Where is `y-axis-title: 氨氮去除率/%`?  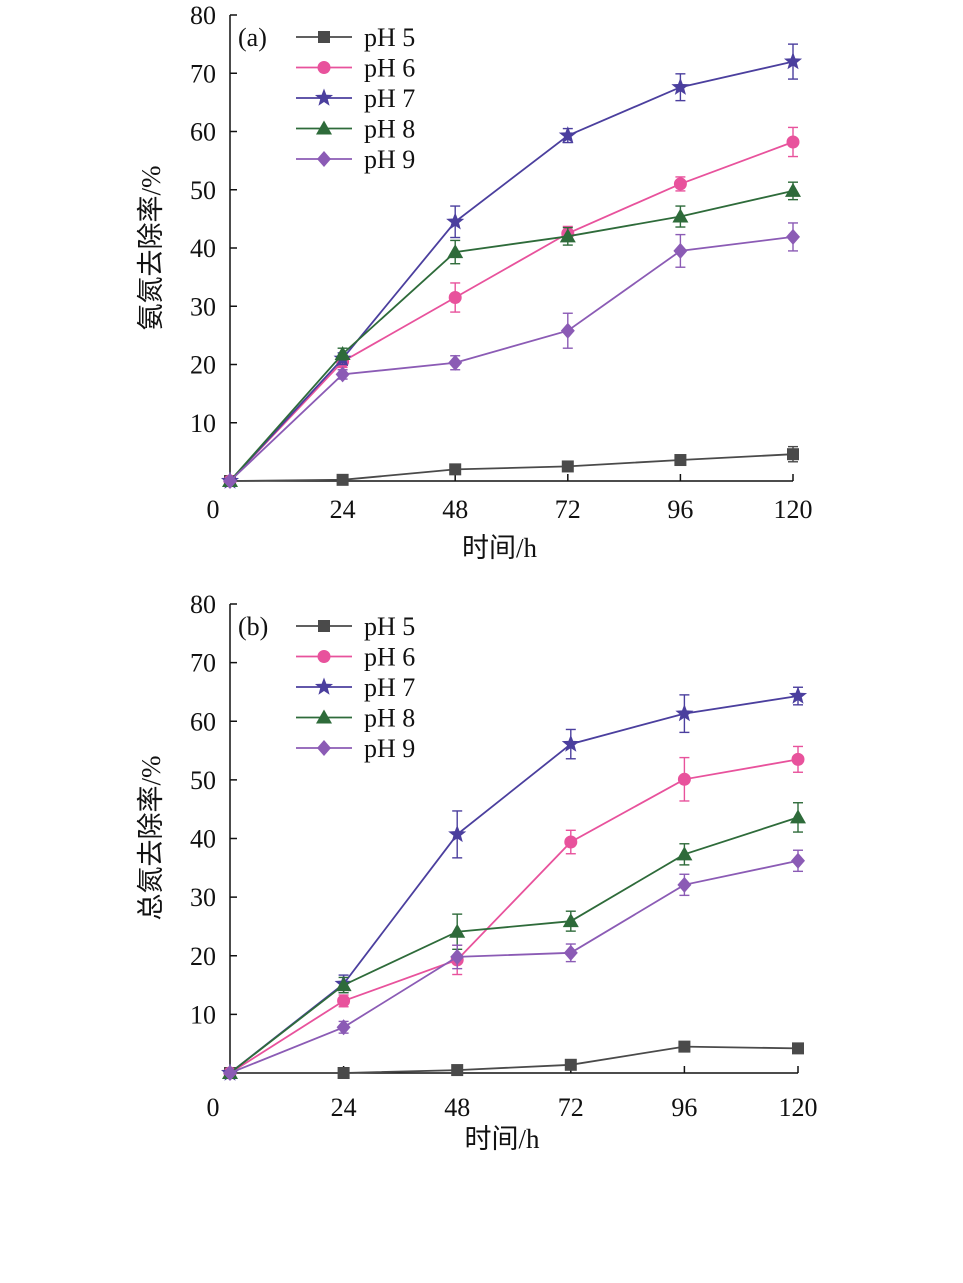
y-axis-title: 氨氮去除率/% is located at coordinates (151, 248).